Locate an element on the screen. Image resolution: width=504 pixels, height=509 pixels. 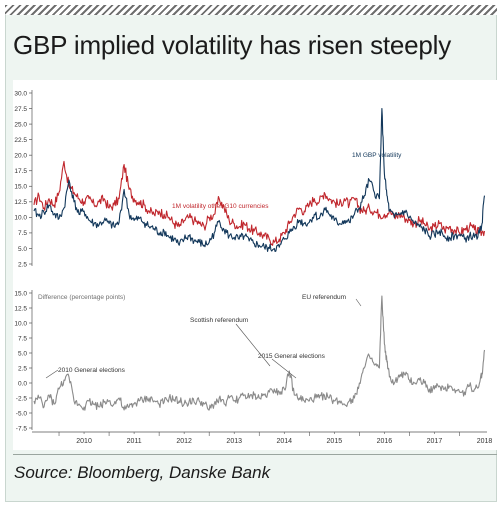
bottom-y-tick-label: 5.0 is located at coordinates (22, 353).